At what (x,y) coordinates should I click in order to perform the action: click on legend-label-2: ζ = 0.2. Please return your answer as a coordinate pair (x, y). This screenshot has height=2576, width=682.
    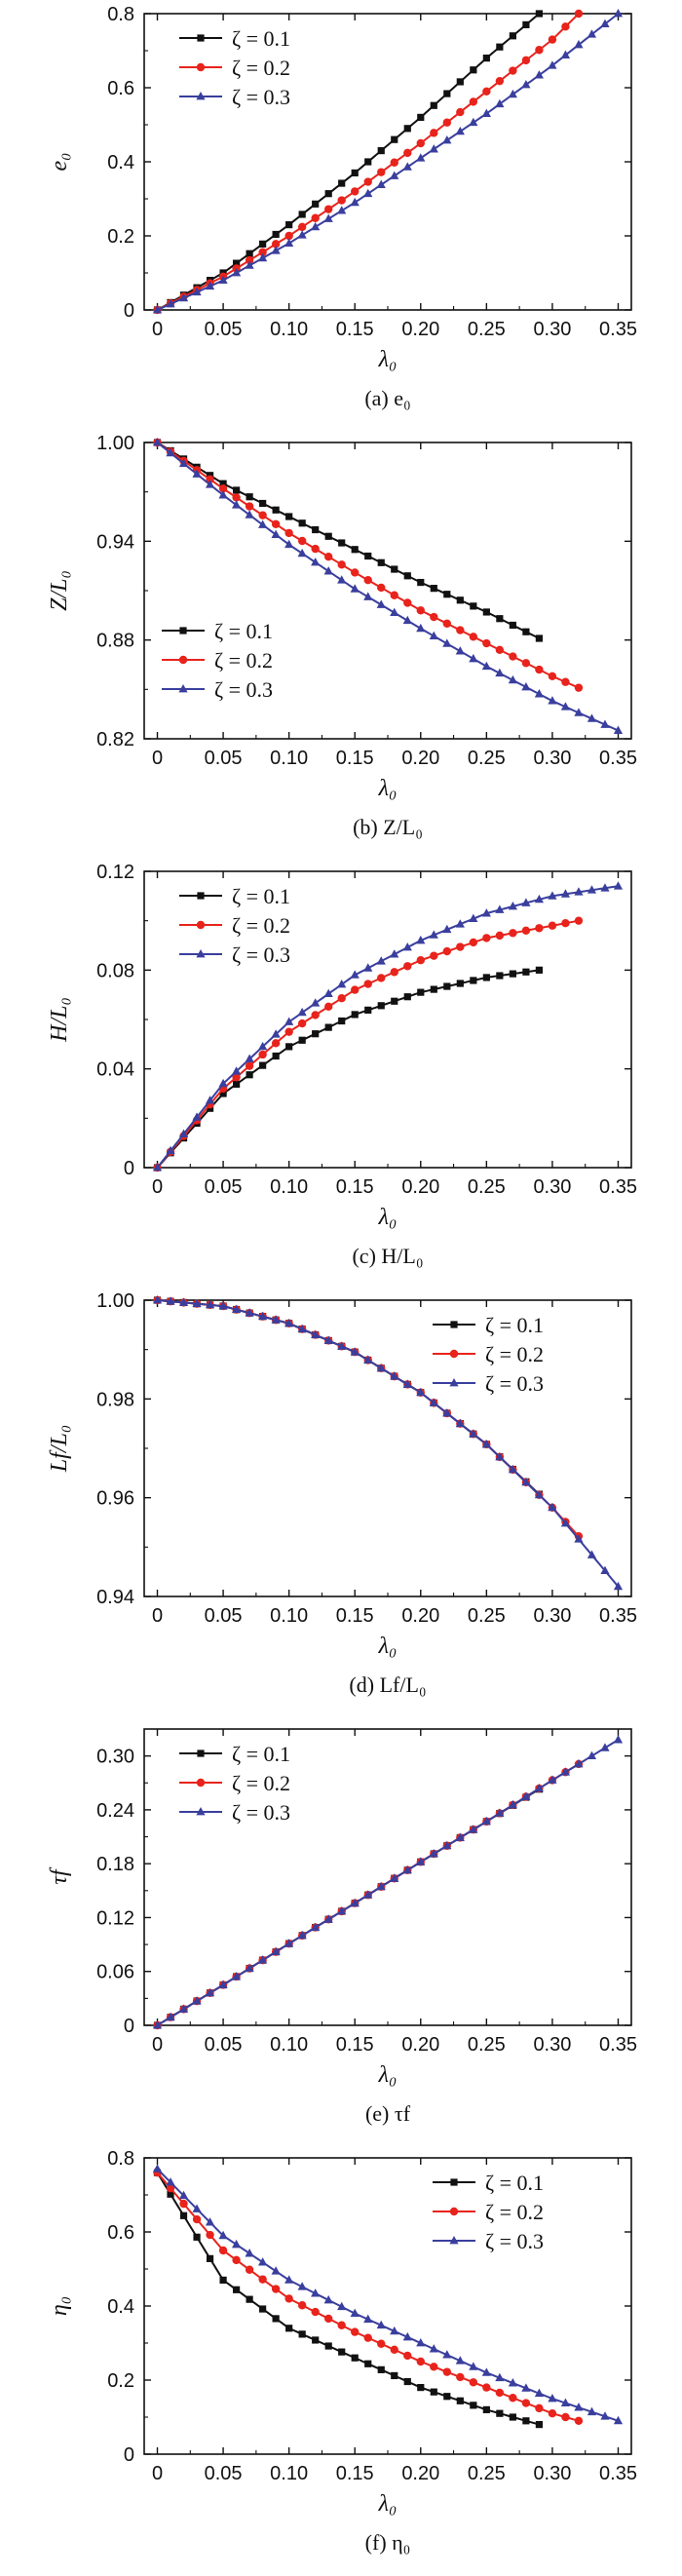
    Looking at the image, I should click on (514, 1354).